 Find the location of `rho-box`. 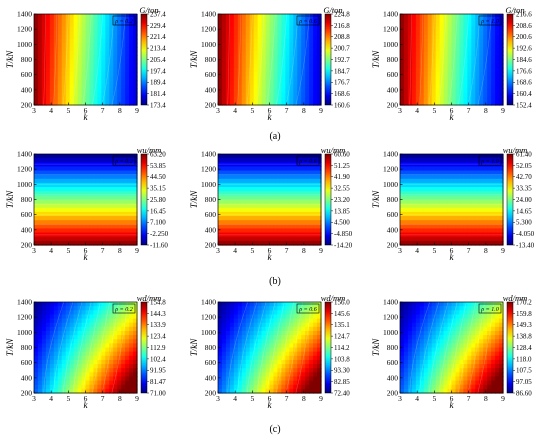

rho-box is located at coordinates (490, 20).